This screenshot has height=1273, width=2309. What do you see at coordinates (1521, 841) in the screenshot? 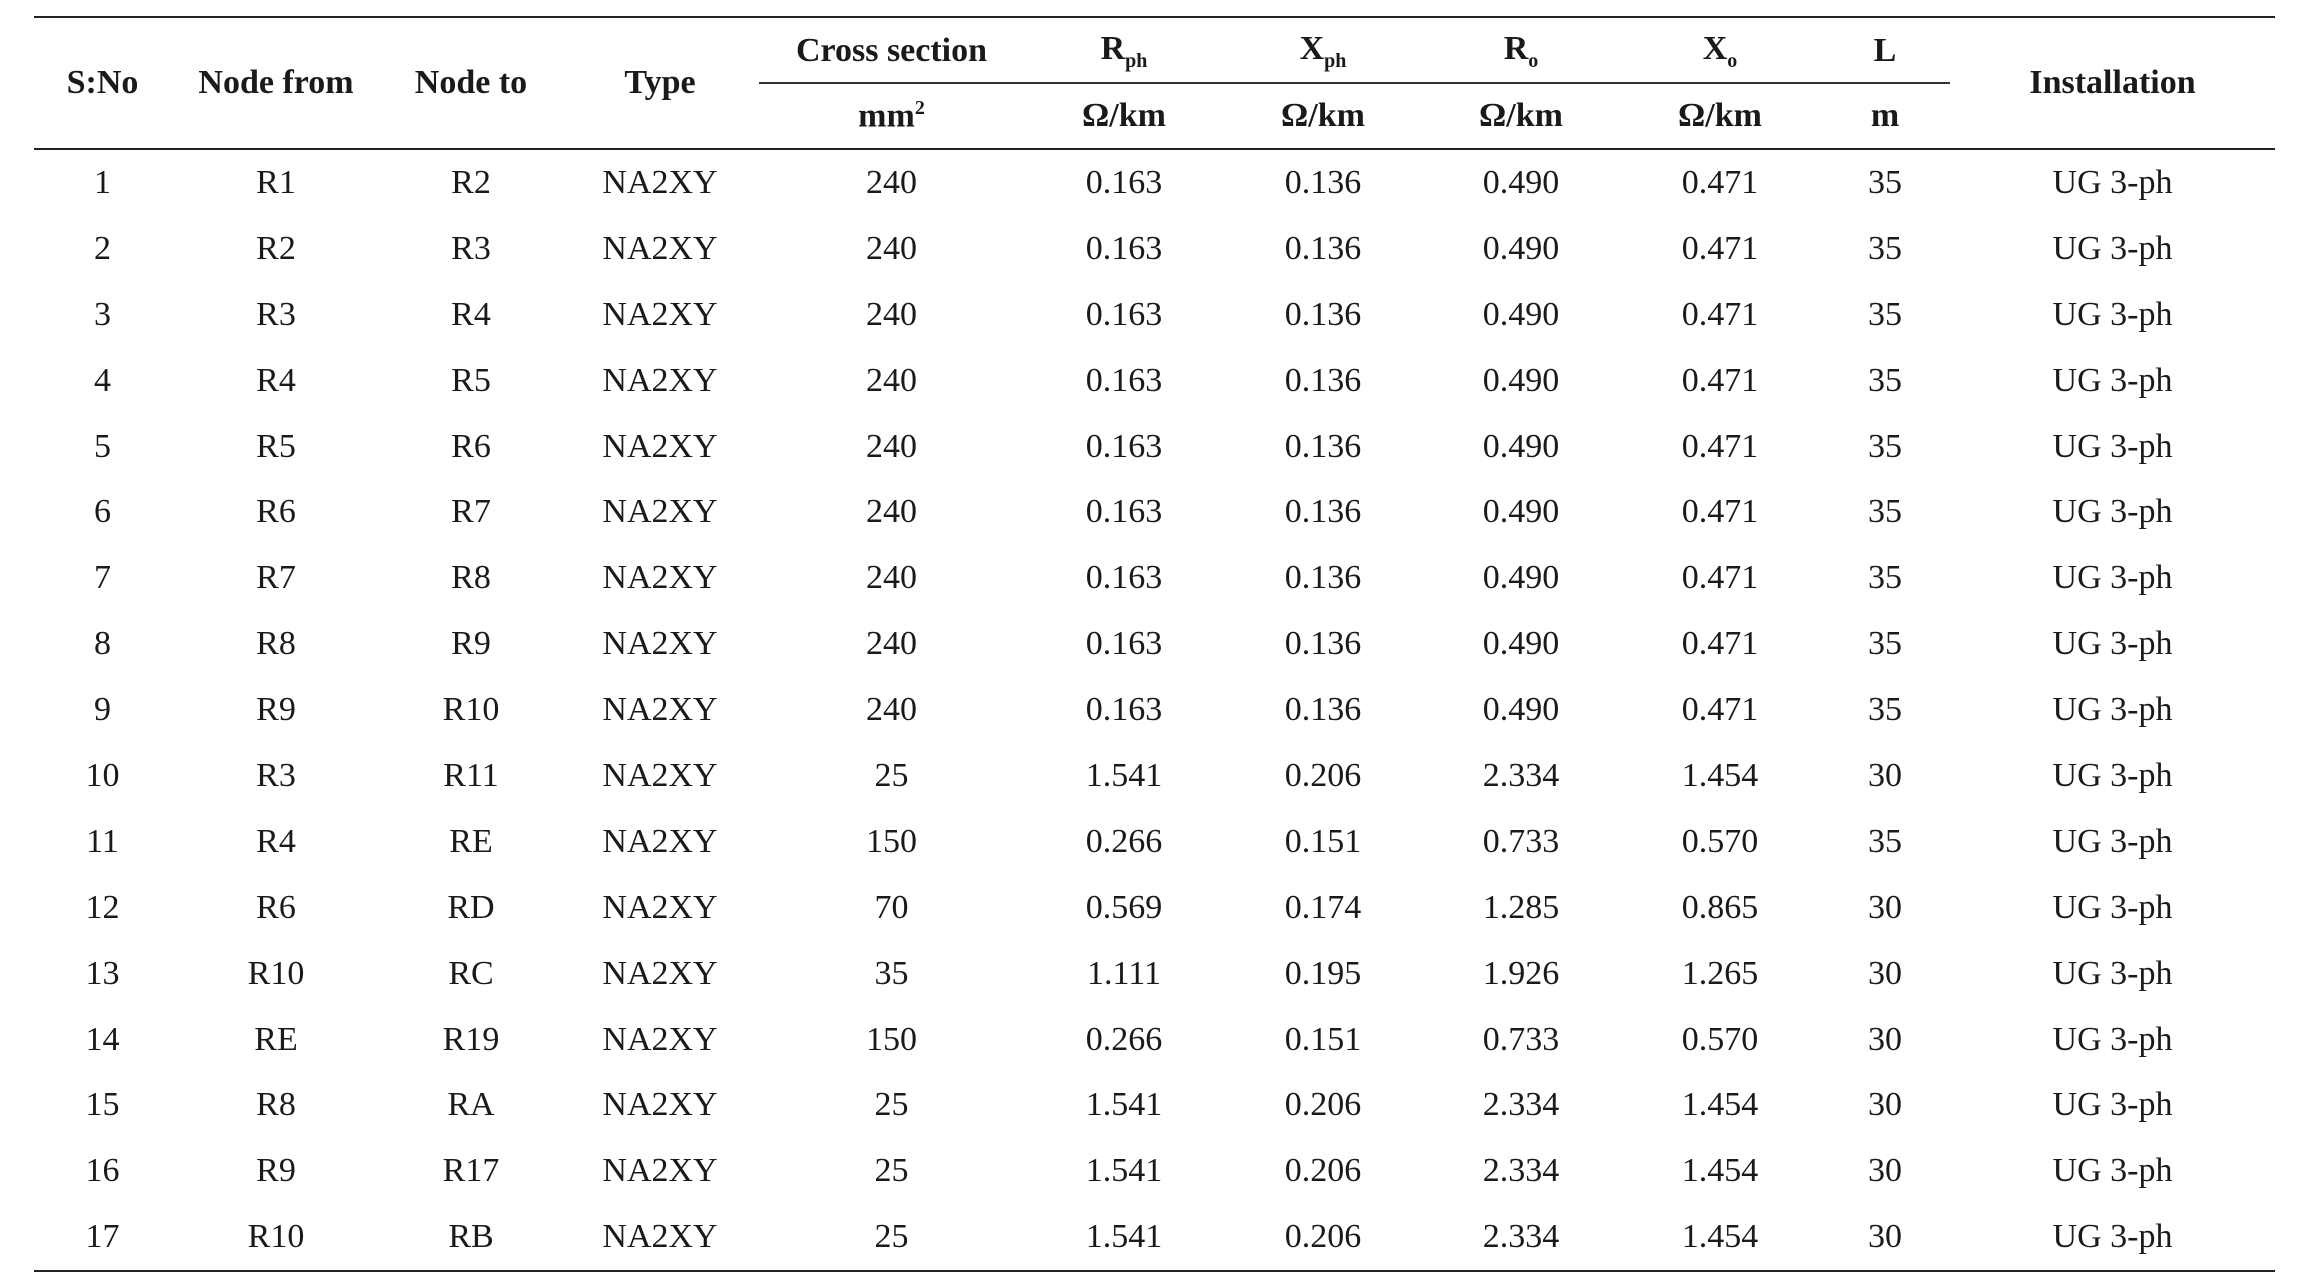
I see `cell-r-o: 0.733` at bounding box center [1521, 841].